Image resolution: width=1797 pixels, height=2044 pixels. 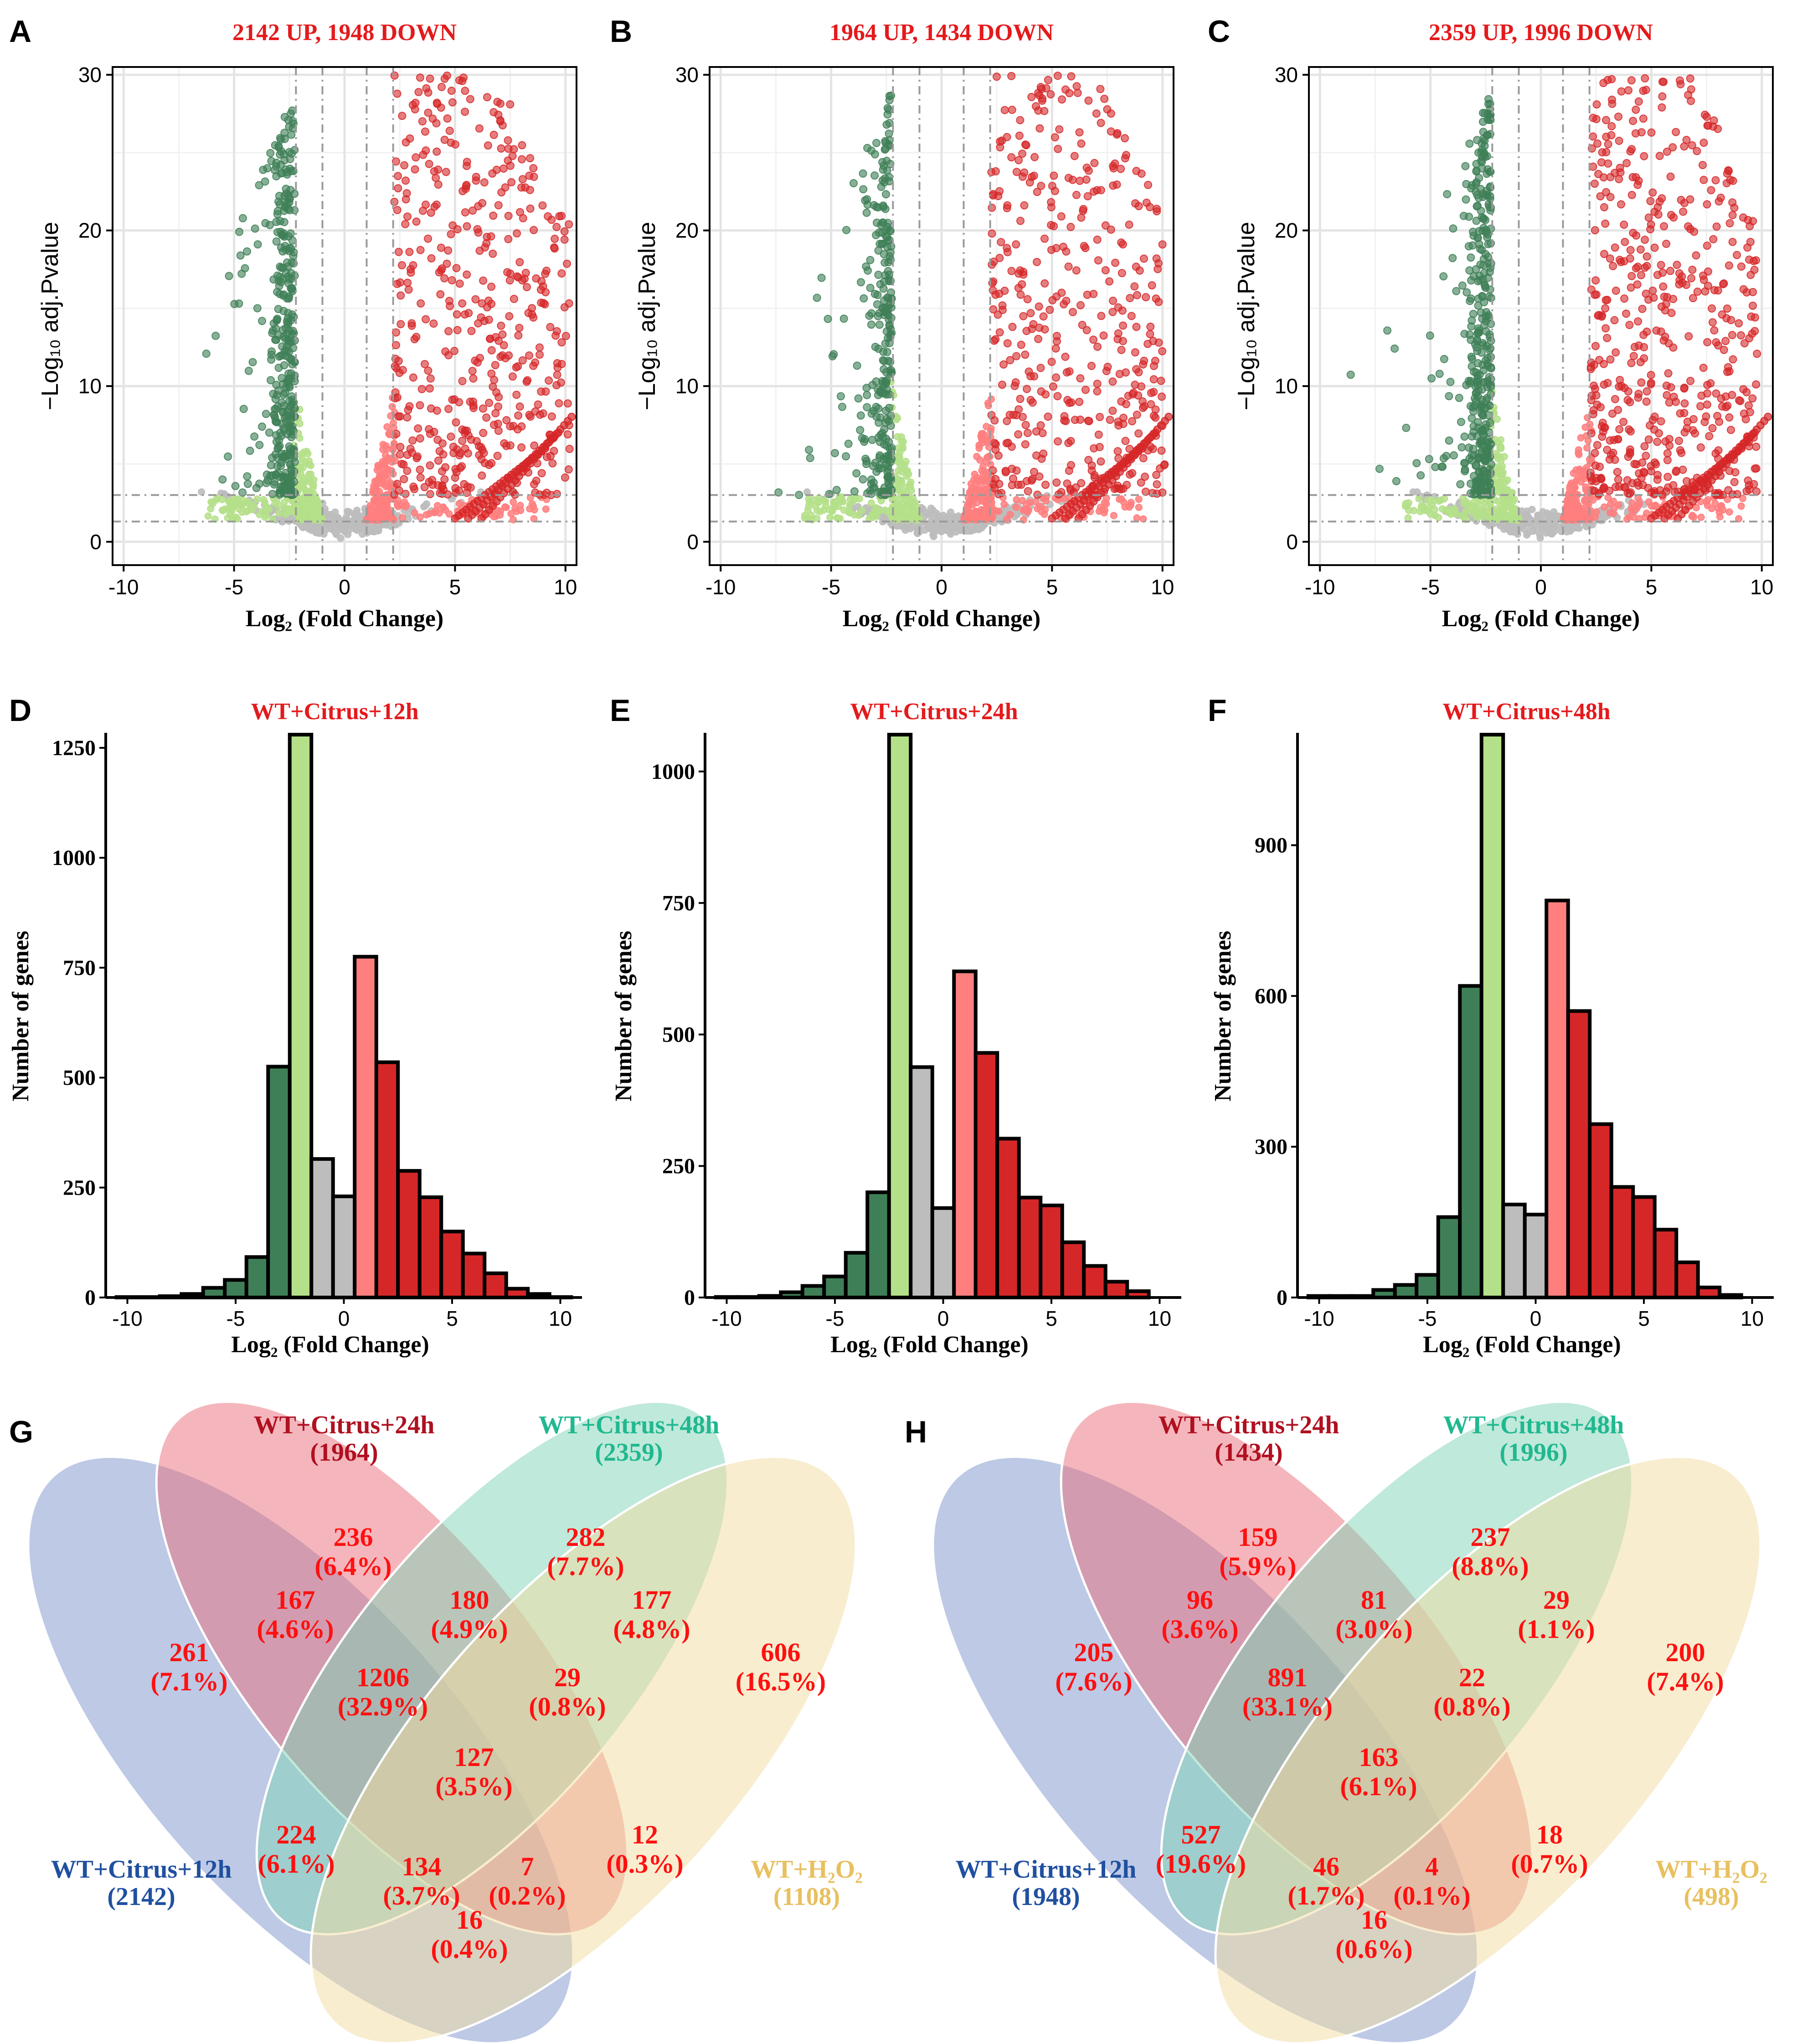 What do you see at coordinates (1545, 527) in the screenshot?
I see `point-ns` at bounding box center [1545, 527].